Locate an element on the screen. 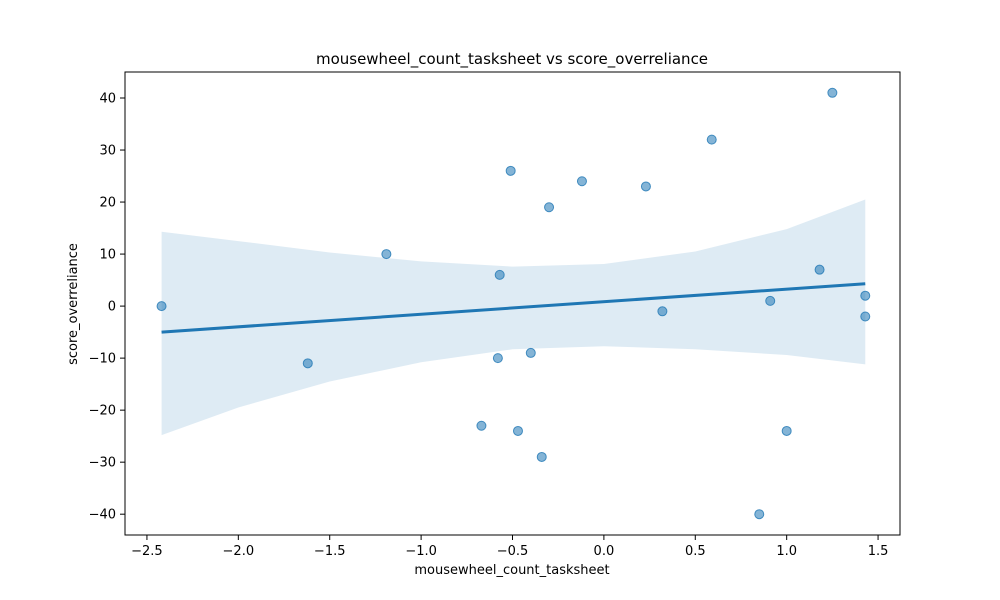 The height and width of the screenshot is (600, 1000). x-axis: −2.5 −2.0 −1.5 −1.0 −0.5 0.0 0.5 1.0 1.5 is located at coordinates (509, 547).